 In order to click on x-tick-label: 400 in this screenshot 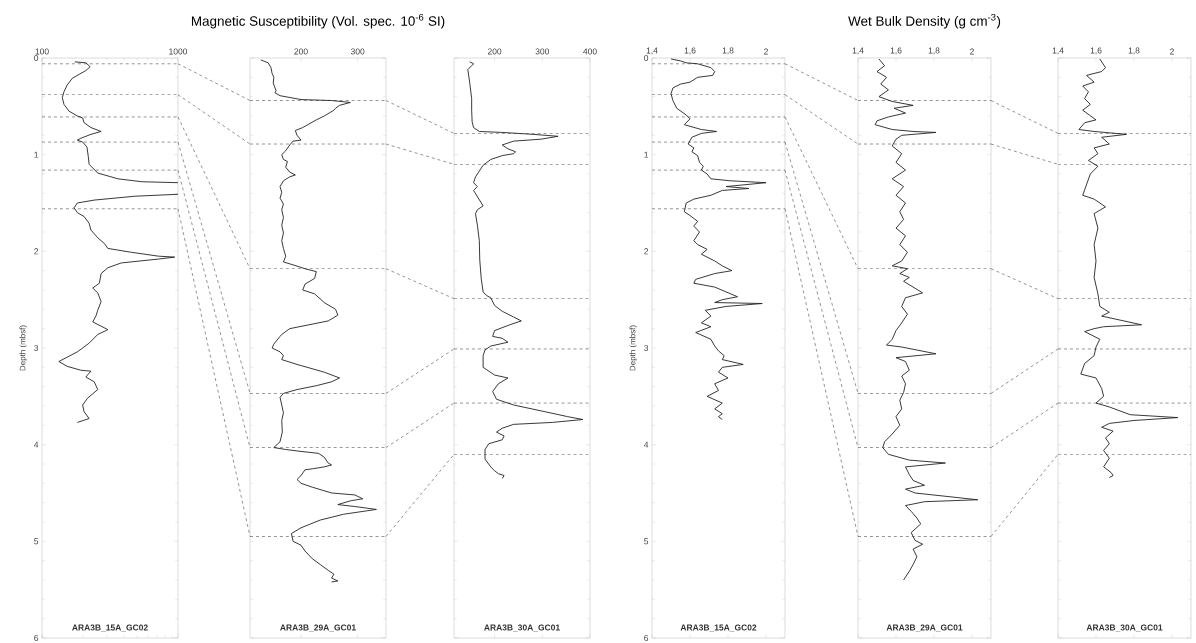, I will do `click(590, 51)`.